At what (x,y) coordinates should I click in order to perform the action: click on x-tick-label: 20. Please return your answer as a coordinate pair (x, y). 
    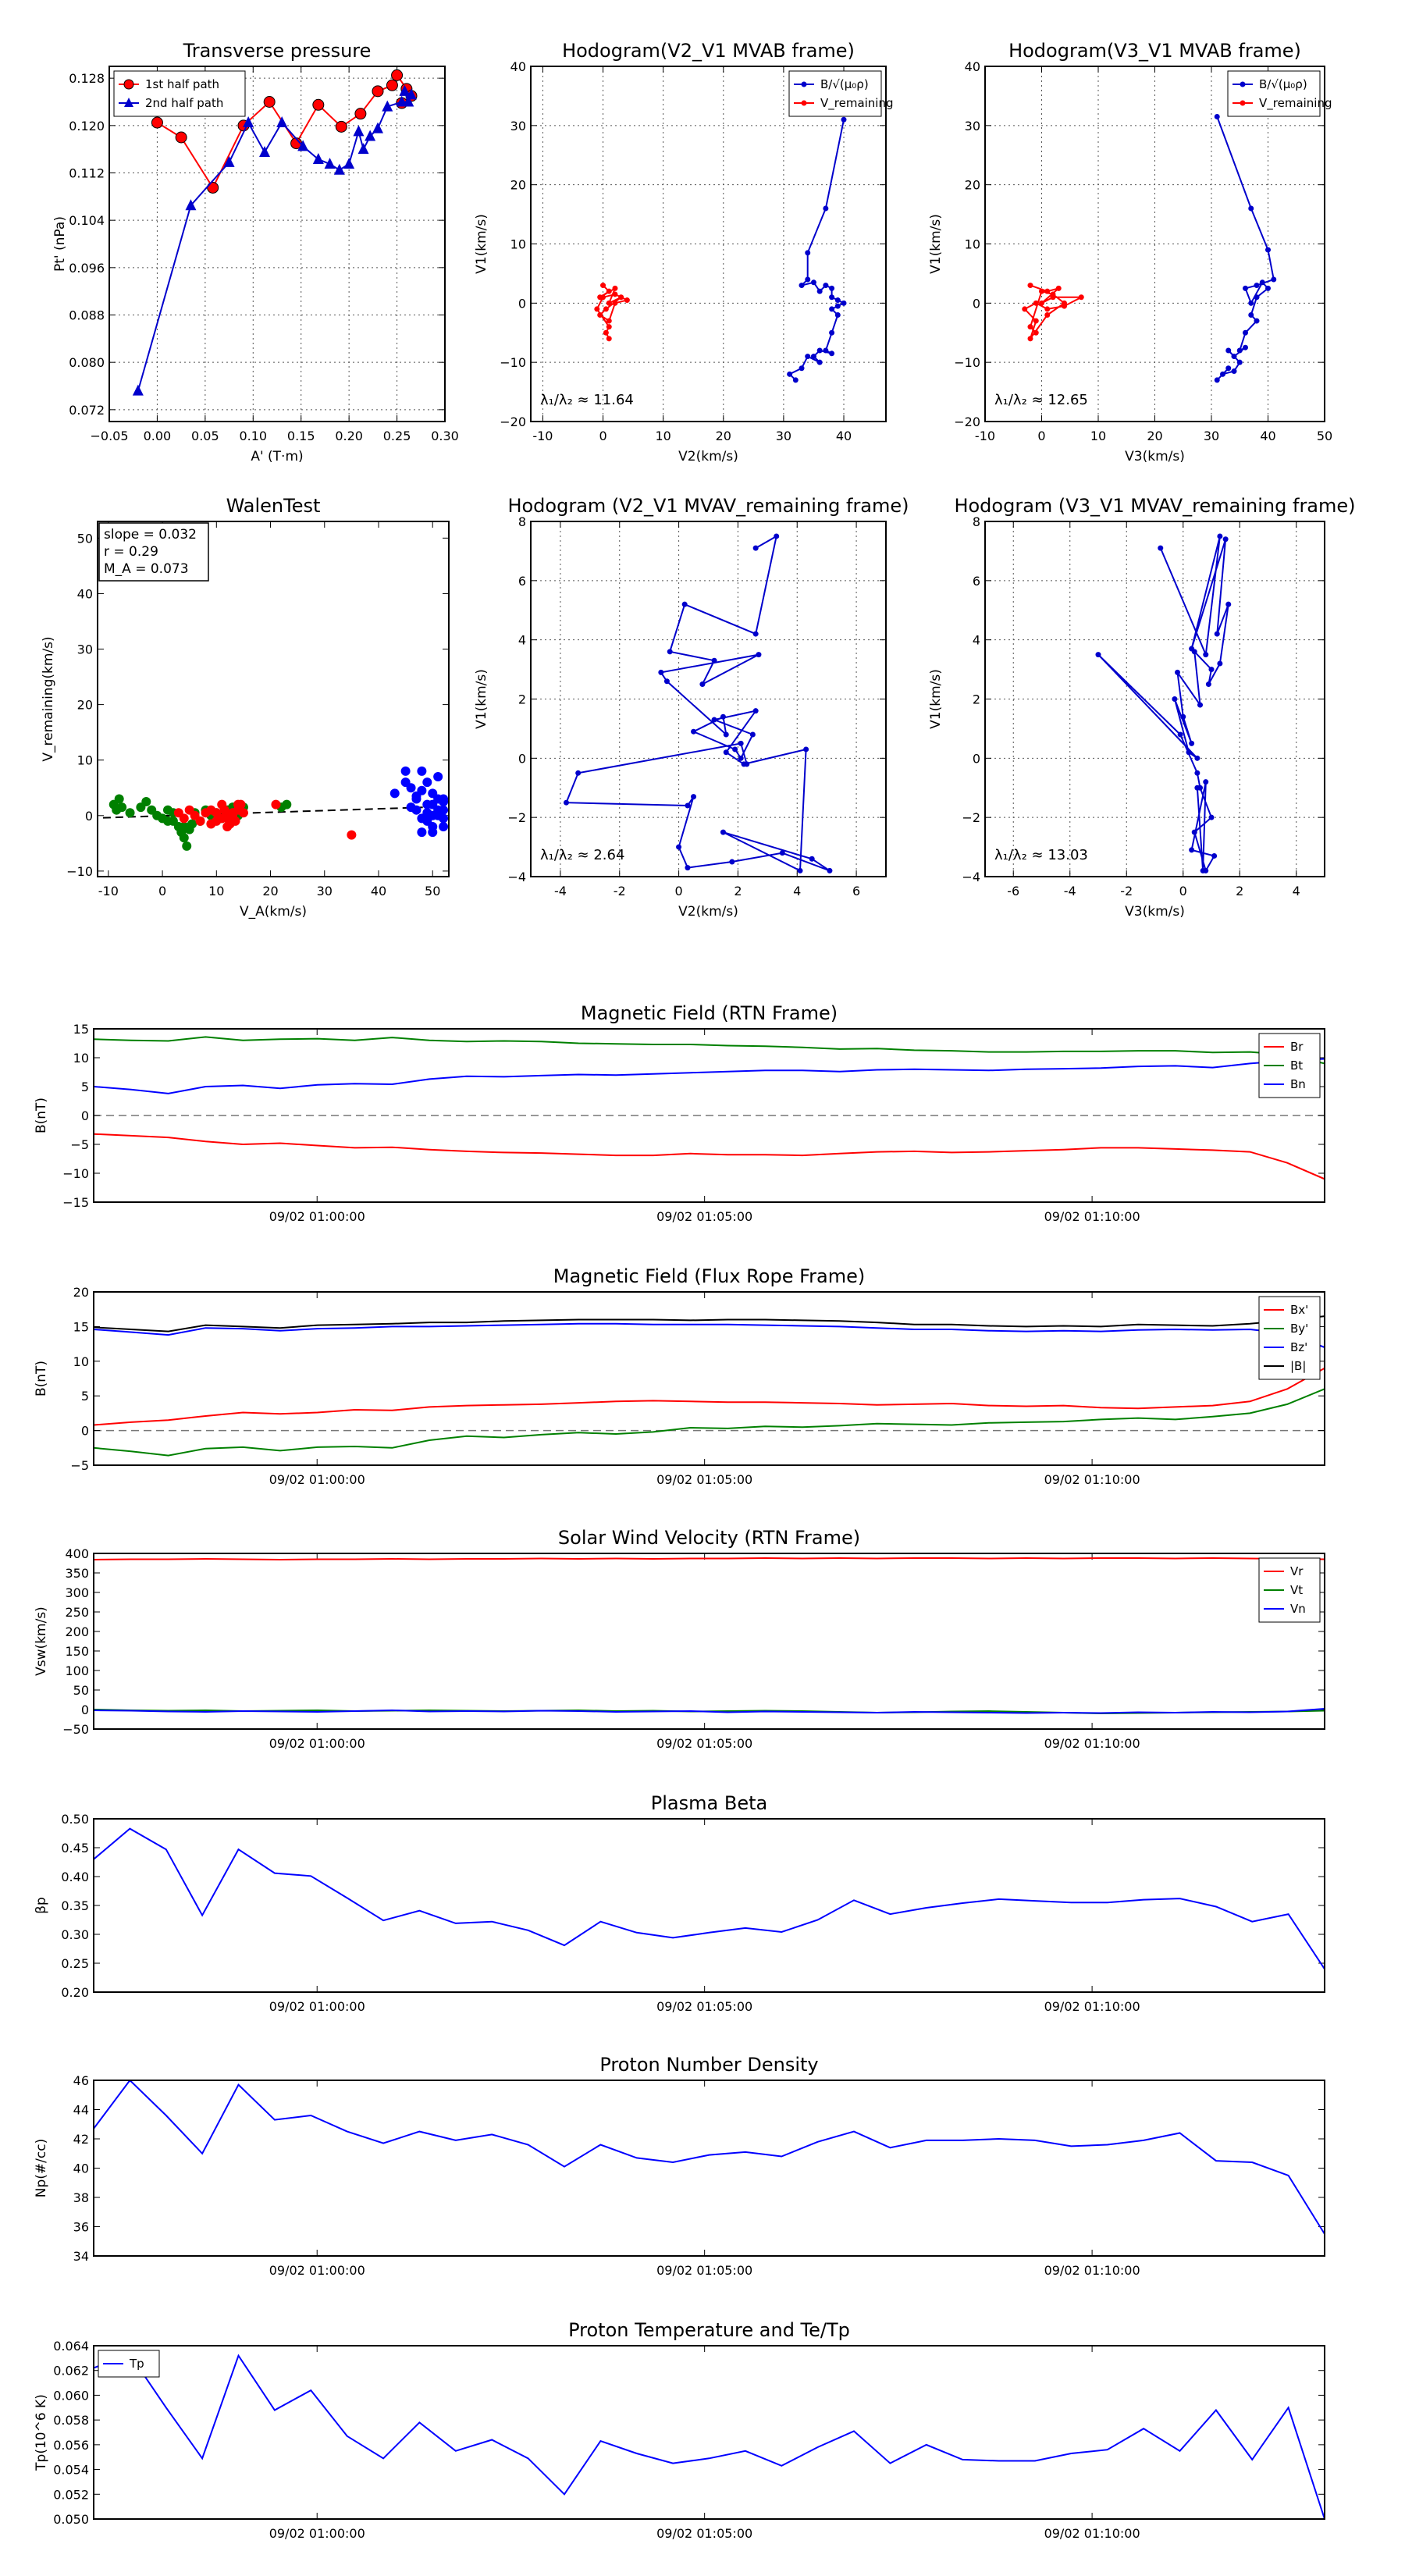
    Looking at the image, I should click on (270, 891).